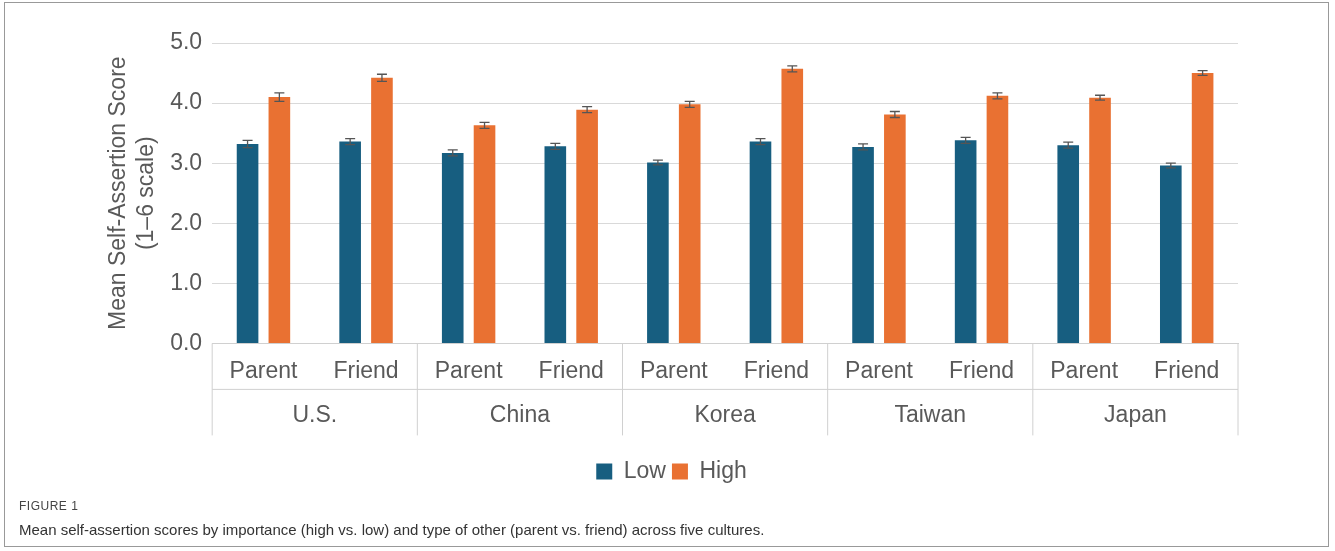 This screenshot has height=551, width=1335. I want to click on text: U.S., so click(315, 413).